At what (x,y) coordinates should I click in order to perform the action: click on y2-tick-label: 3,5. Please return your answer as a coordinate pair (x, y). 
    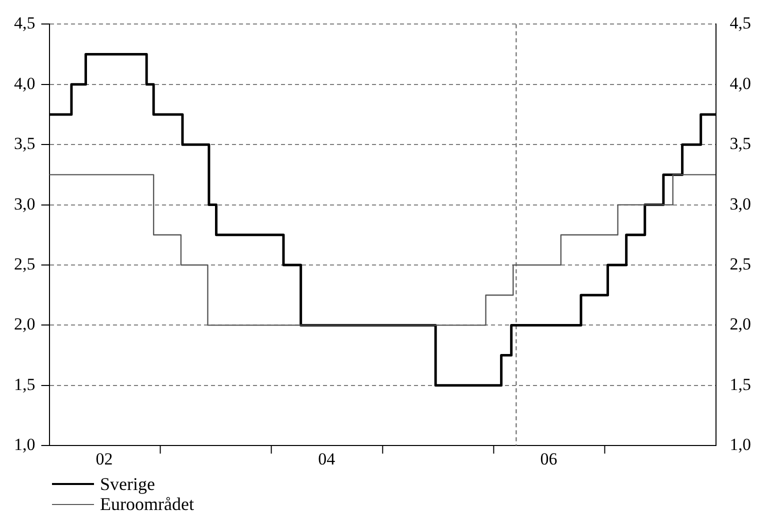
    Looking at the image, I should click on (740, 144).